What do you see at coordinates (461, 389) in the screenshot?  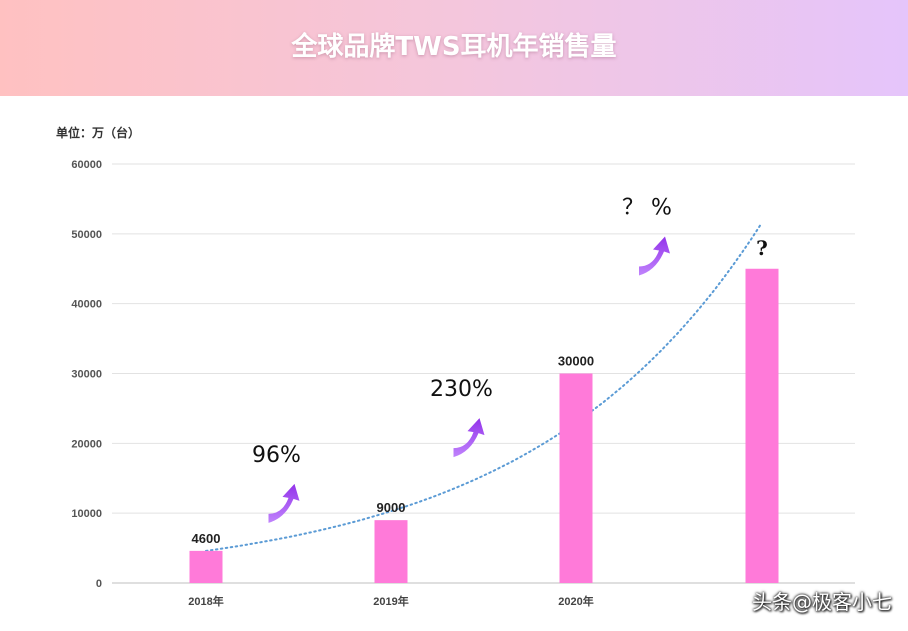 I see `growth-label: 230%` at bounding box center [461, 389].